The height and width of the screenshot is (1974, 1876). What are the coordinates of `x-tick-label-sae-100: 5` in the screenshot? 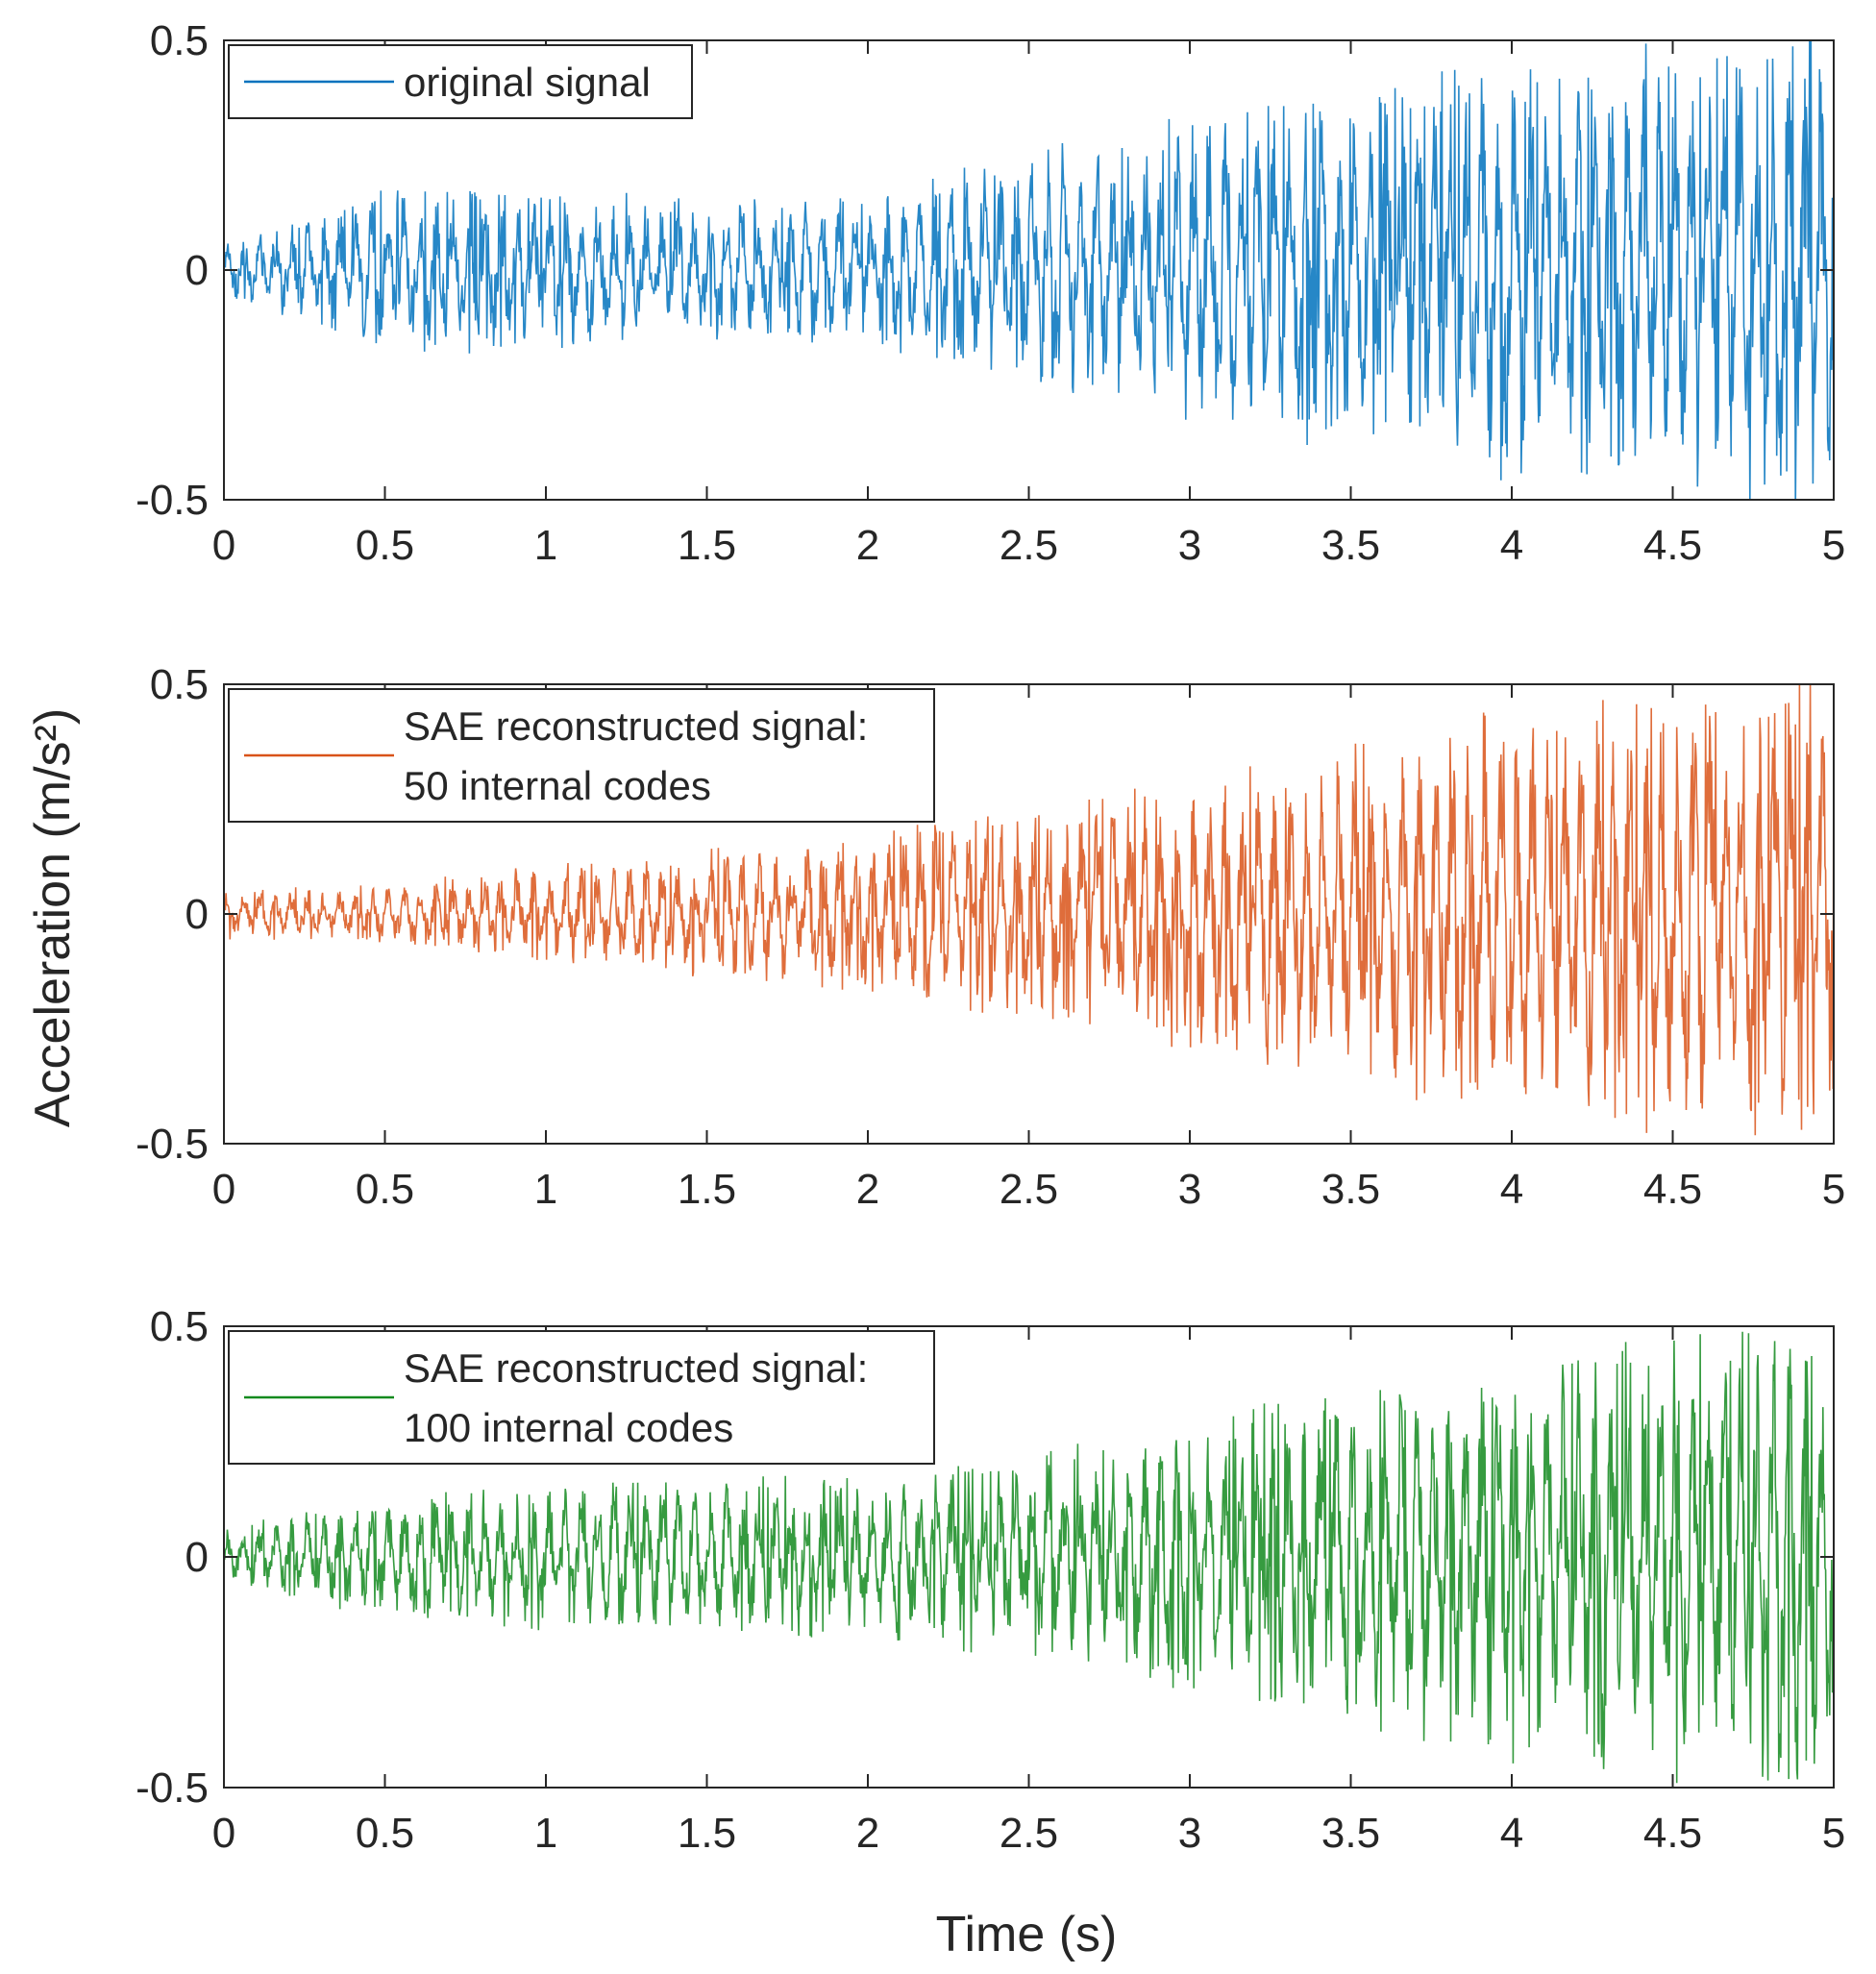 It's located at (1833, 1833).